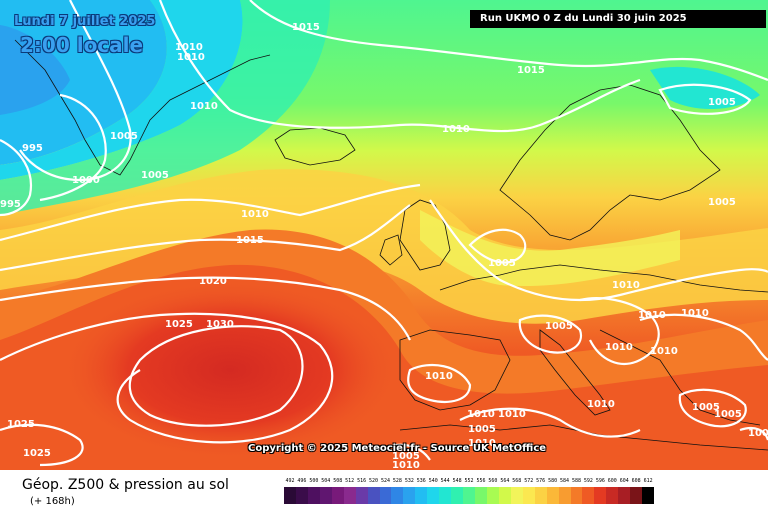 The width and height of the screenshot is (768, 512). I want to click on north-africa-coast, so click(583, 437).